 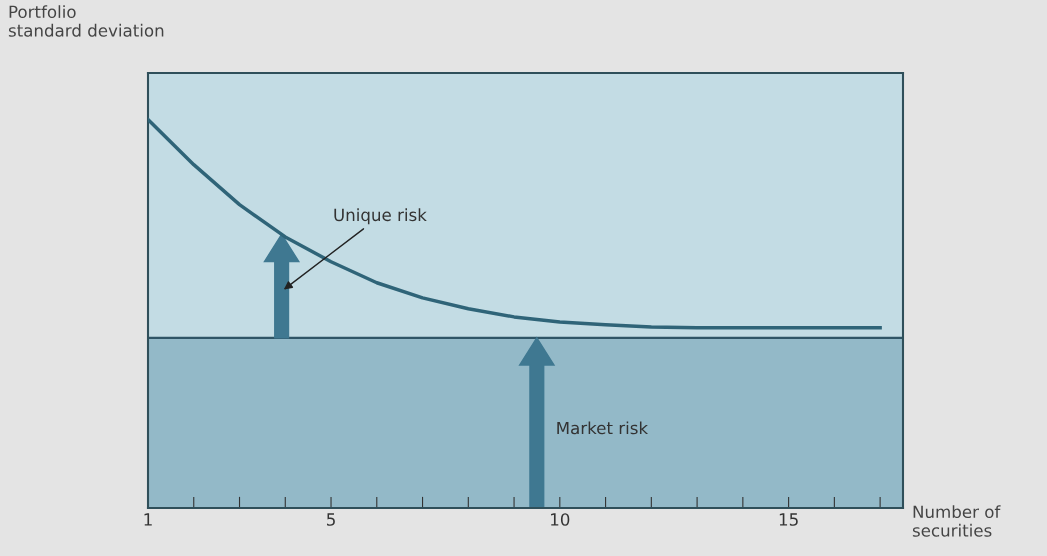 I want to click on y-axis-title: Portfolio standard deviation, so click(x=86, y=21).